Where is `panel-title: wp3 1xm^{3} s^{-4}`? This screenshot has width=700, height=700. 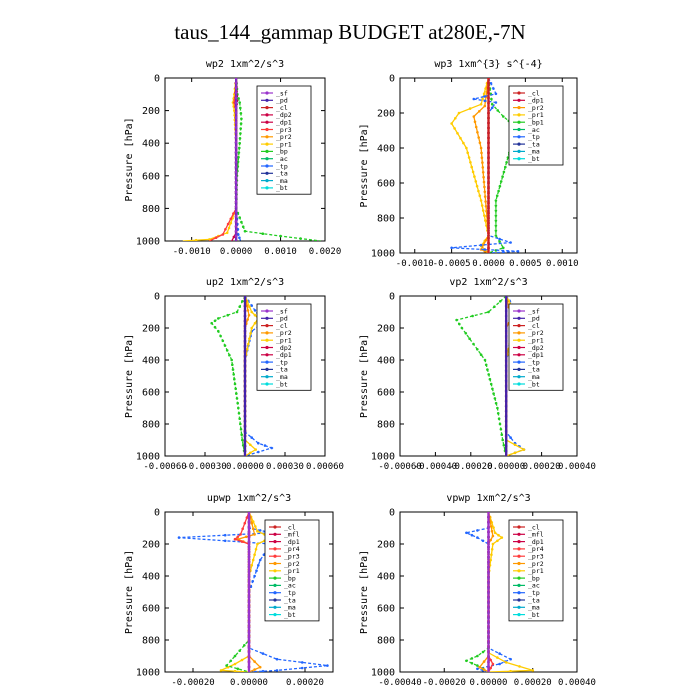
panel-title: wp3 1xm^{3} s^{-4} is located at coordinates (488, 64).